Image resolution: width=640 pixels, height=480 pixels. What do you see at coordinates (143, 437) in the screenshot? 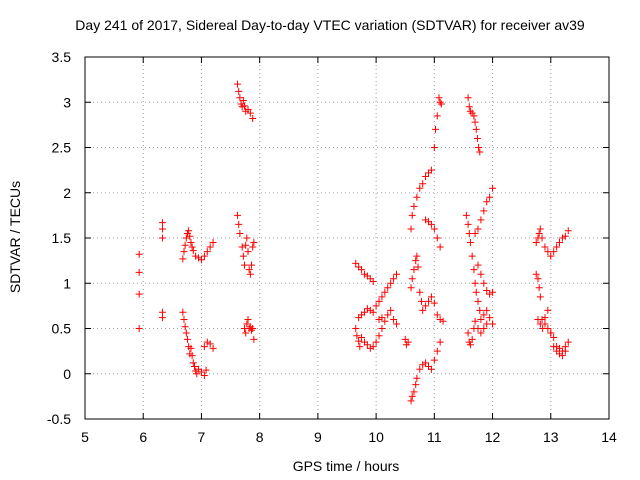
I see `x-tick-label: 6` at bounding box center [143, 437].